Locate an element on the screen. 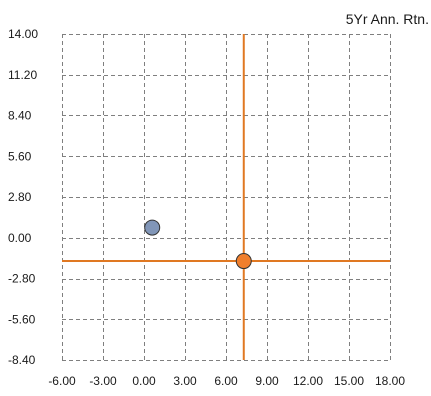 The width and height of the screenshot is (431, 396). data-points is located at coordinates (198, 244).